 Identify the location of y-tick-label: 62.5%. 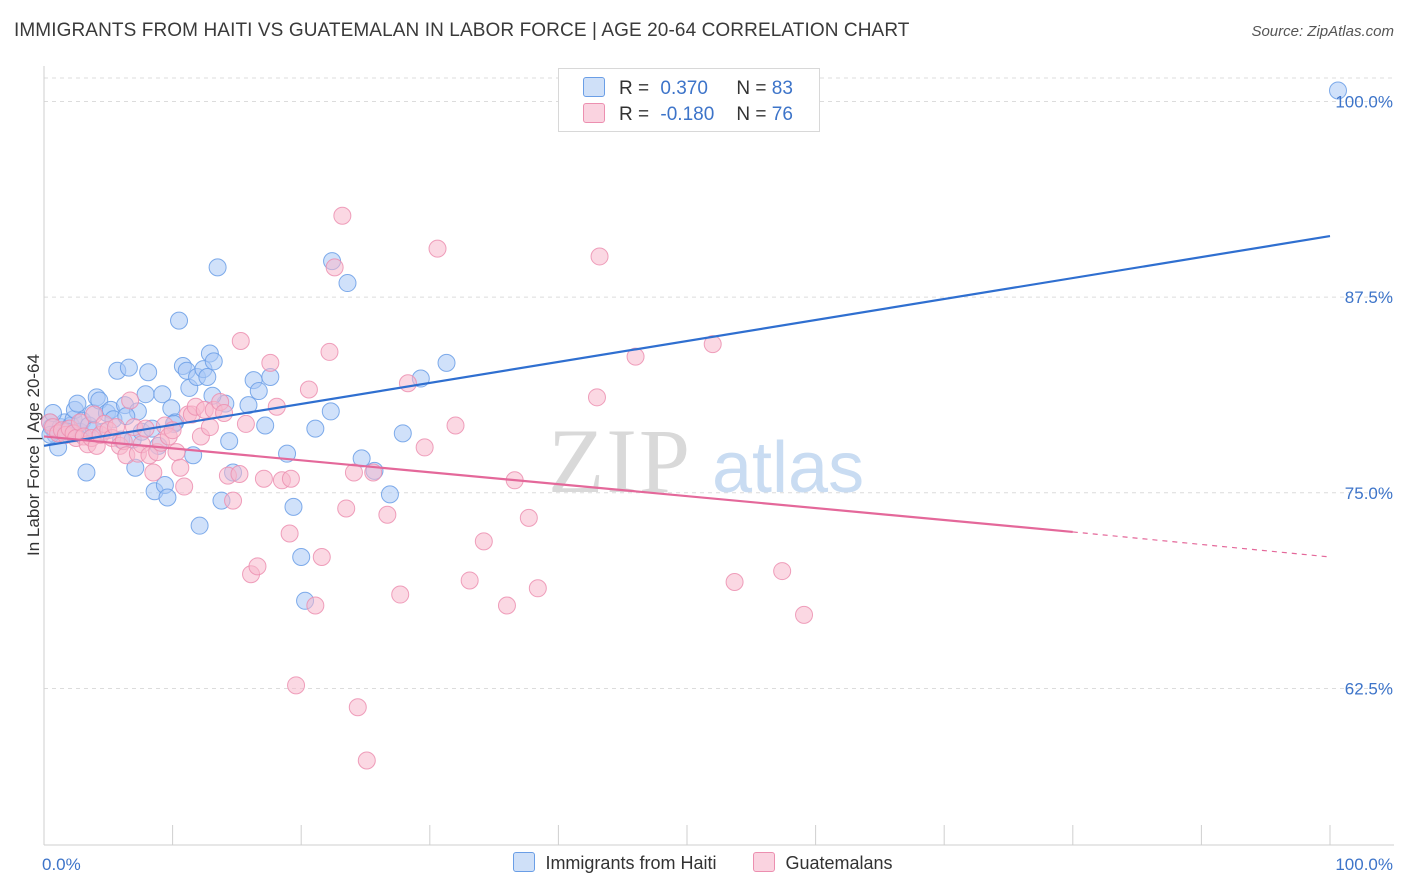
(1369, 688).